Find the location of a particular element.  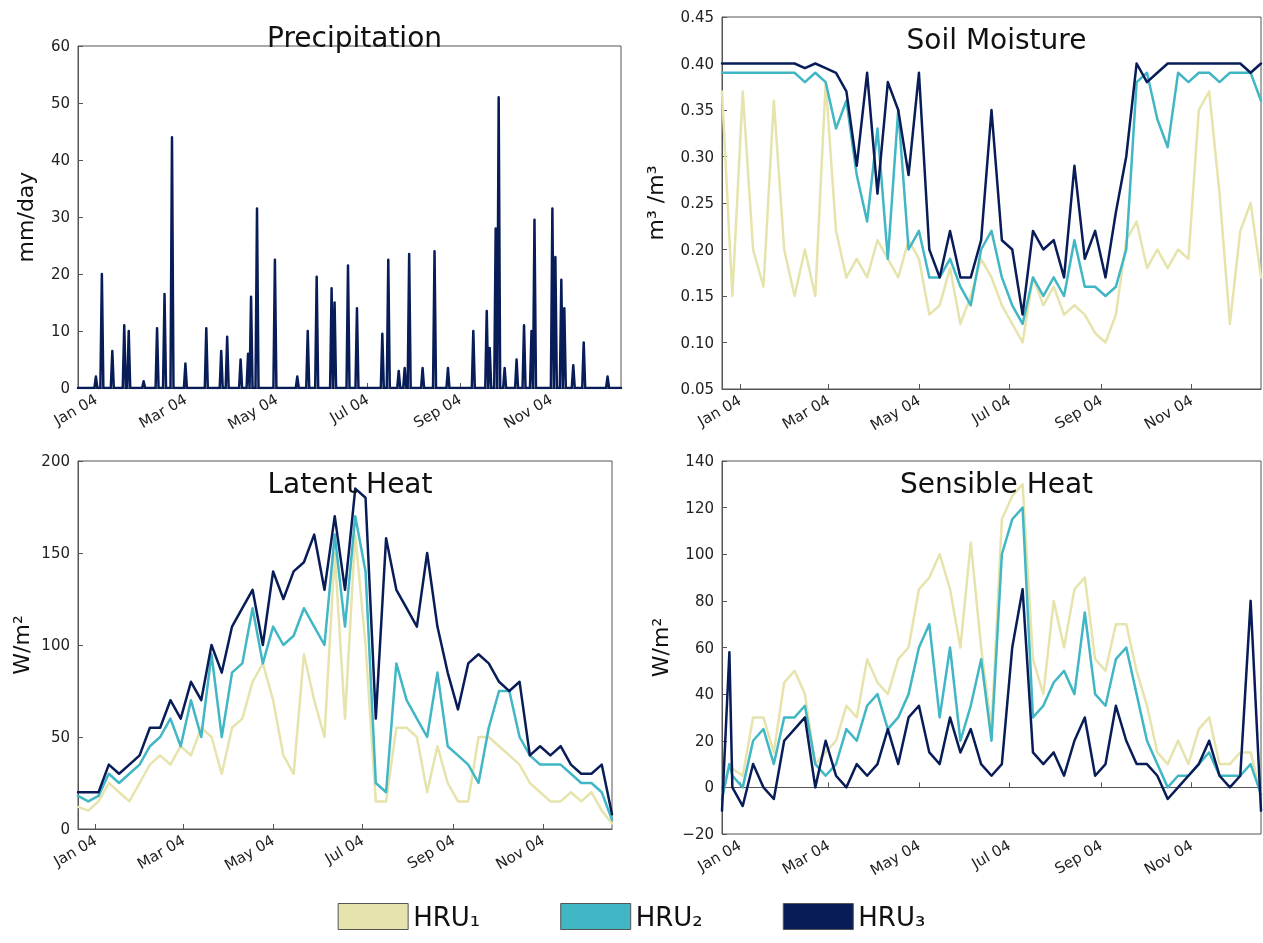

y-tick-label: 30 is located at coordinates (60, 217).